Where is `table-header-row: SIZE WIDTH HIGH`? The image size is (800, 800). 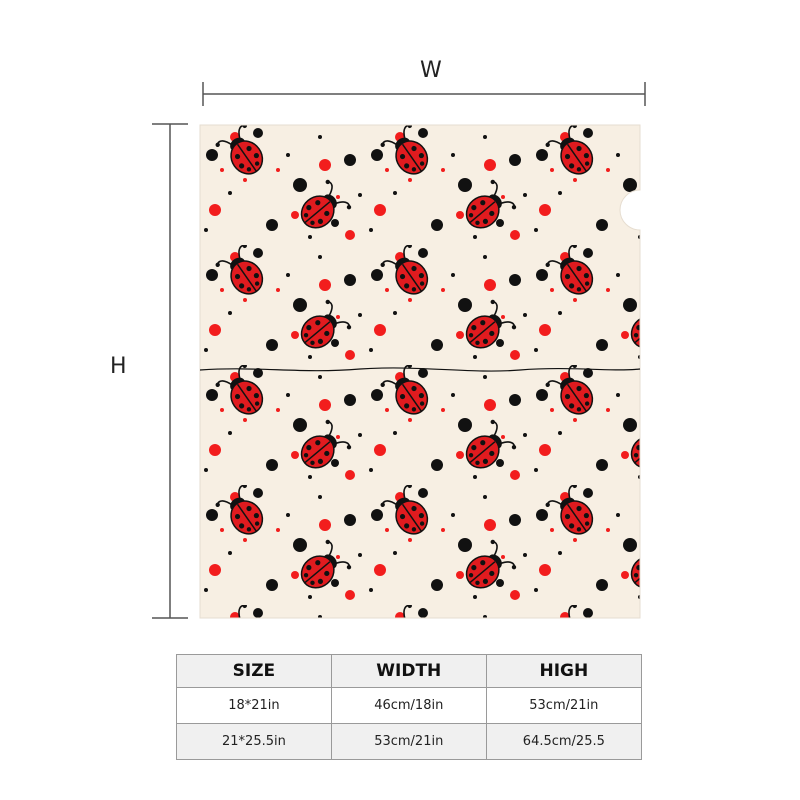
table-header-row: SIZE WIDTH HIGH is located at coordinates (409, 671).